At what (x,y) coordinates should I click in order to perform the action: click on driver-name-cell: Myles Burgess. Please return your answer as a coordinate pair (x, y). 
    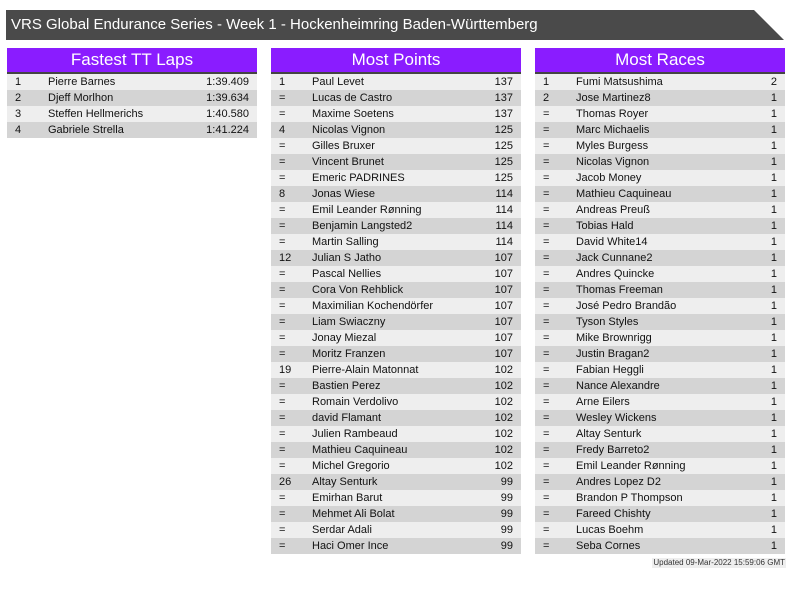
    Looking at the image, I should click on (612, 146).